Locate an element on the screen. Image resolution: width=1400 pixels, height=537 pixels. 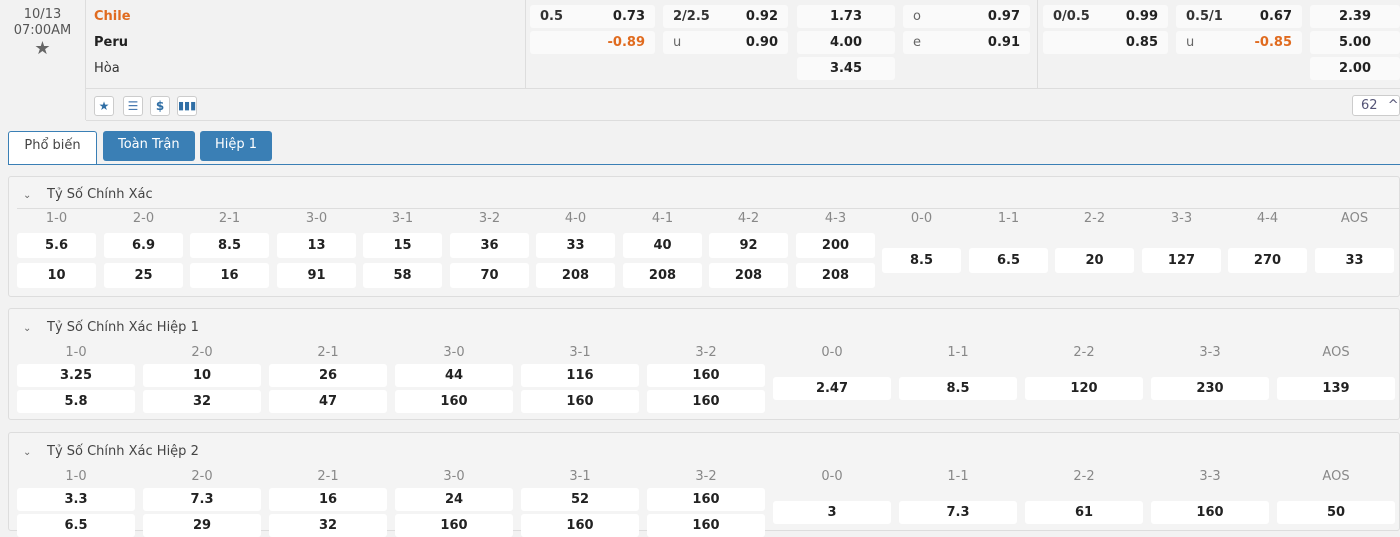
draw-odds-cell: 20 is located at coordinates (1094, 260).